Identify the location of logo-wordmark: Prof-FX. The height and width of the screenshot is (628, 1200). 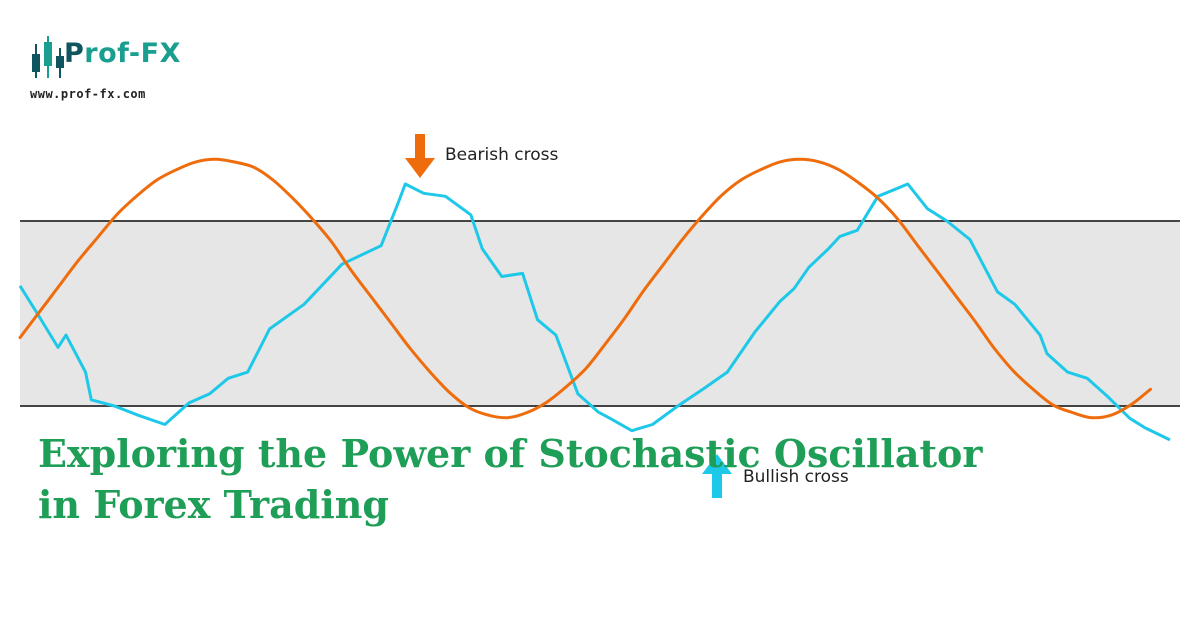
(122, 53).